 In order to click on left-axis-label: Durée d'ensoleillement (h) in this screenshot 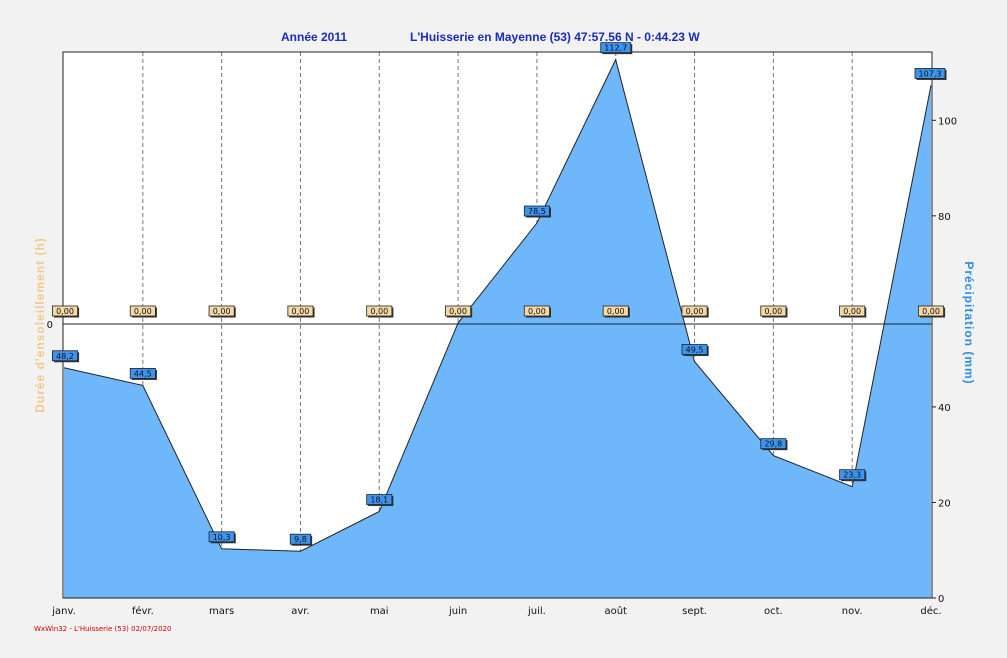, I will do `click(40, 325)`.